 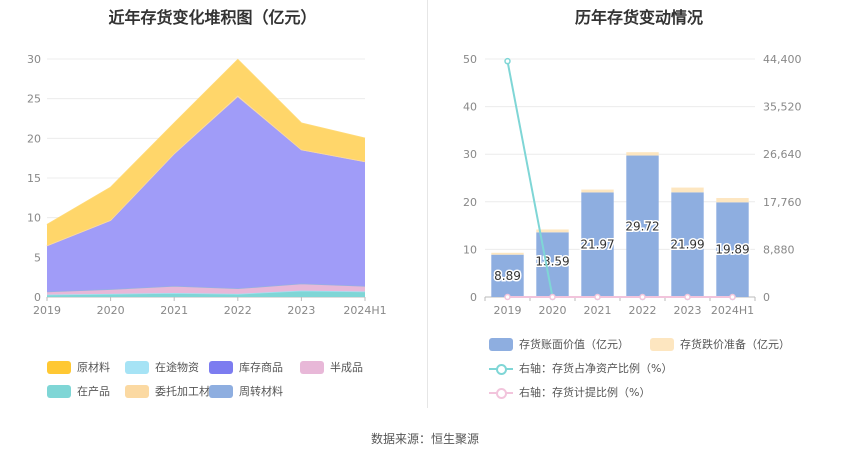 What do you see at coordinates (34, 218) in the screenshot?
I see `left-y-tick-label: 10` at bounding box center [34, 218].